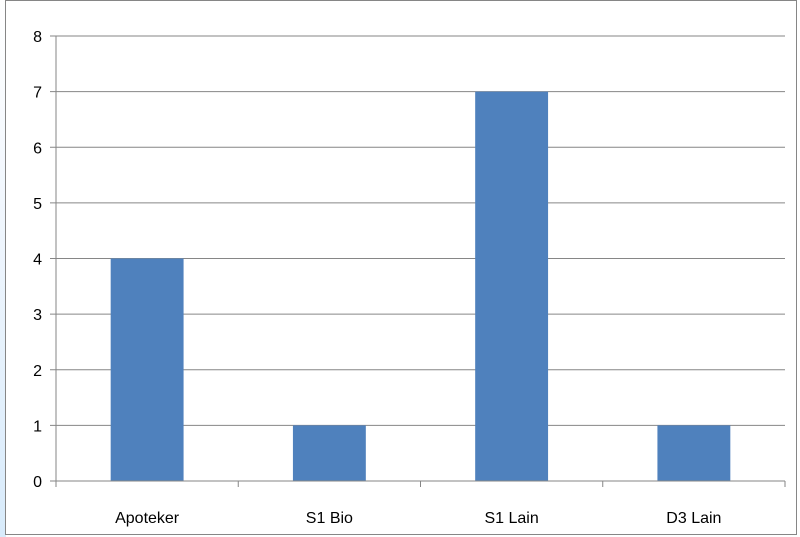 The width and height of the screenshot is (800, 537). Describe the element at coordinates (37, 148) in the screenshot. I see `y-tick-label: 6` at that location.